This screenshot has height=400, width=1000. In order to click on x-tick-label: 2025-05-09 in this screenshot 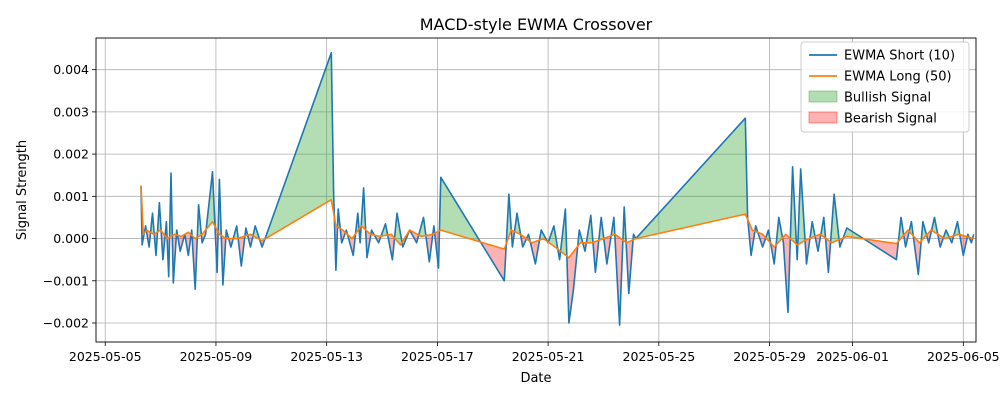, I will do `click(216, 356)`.